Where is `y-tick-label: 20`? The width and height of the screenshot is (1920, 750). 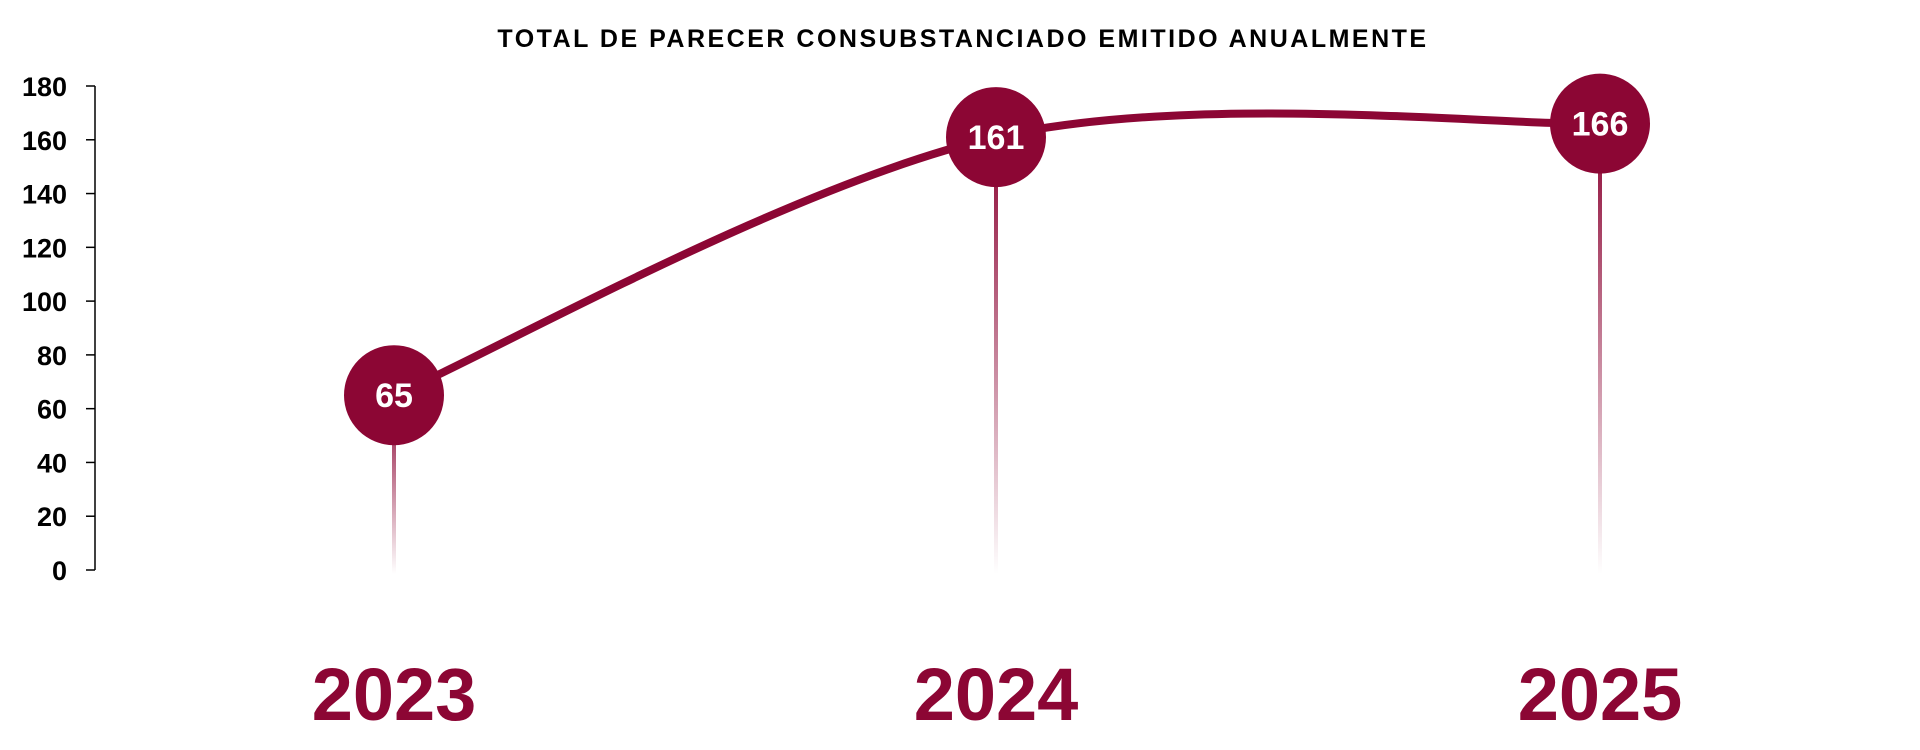
y-tick-label: 20 is located at coordinates (52, 517).